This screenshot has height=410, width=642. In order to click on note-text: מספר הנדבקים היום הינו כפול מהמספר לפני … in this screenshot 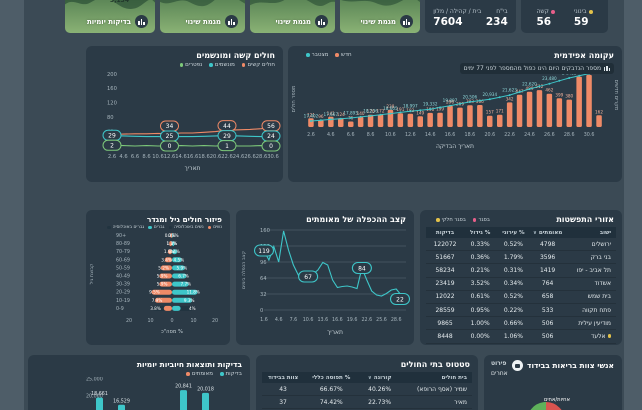, I will do `click(532, 68)`.